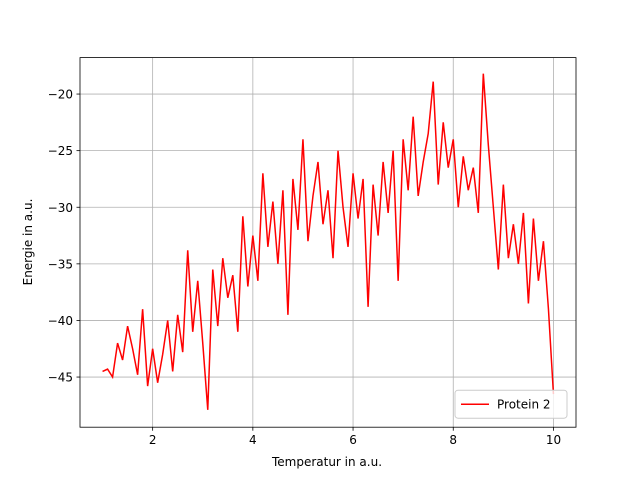 Image resolution: width=640 pixels, height=484 pixels. I want to click on legend: Protein 2, so click(511, 404).